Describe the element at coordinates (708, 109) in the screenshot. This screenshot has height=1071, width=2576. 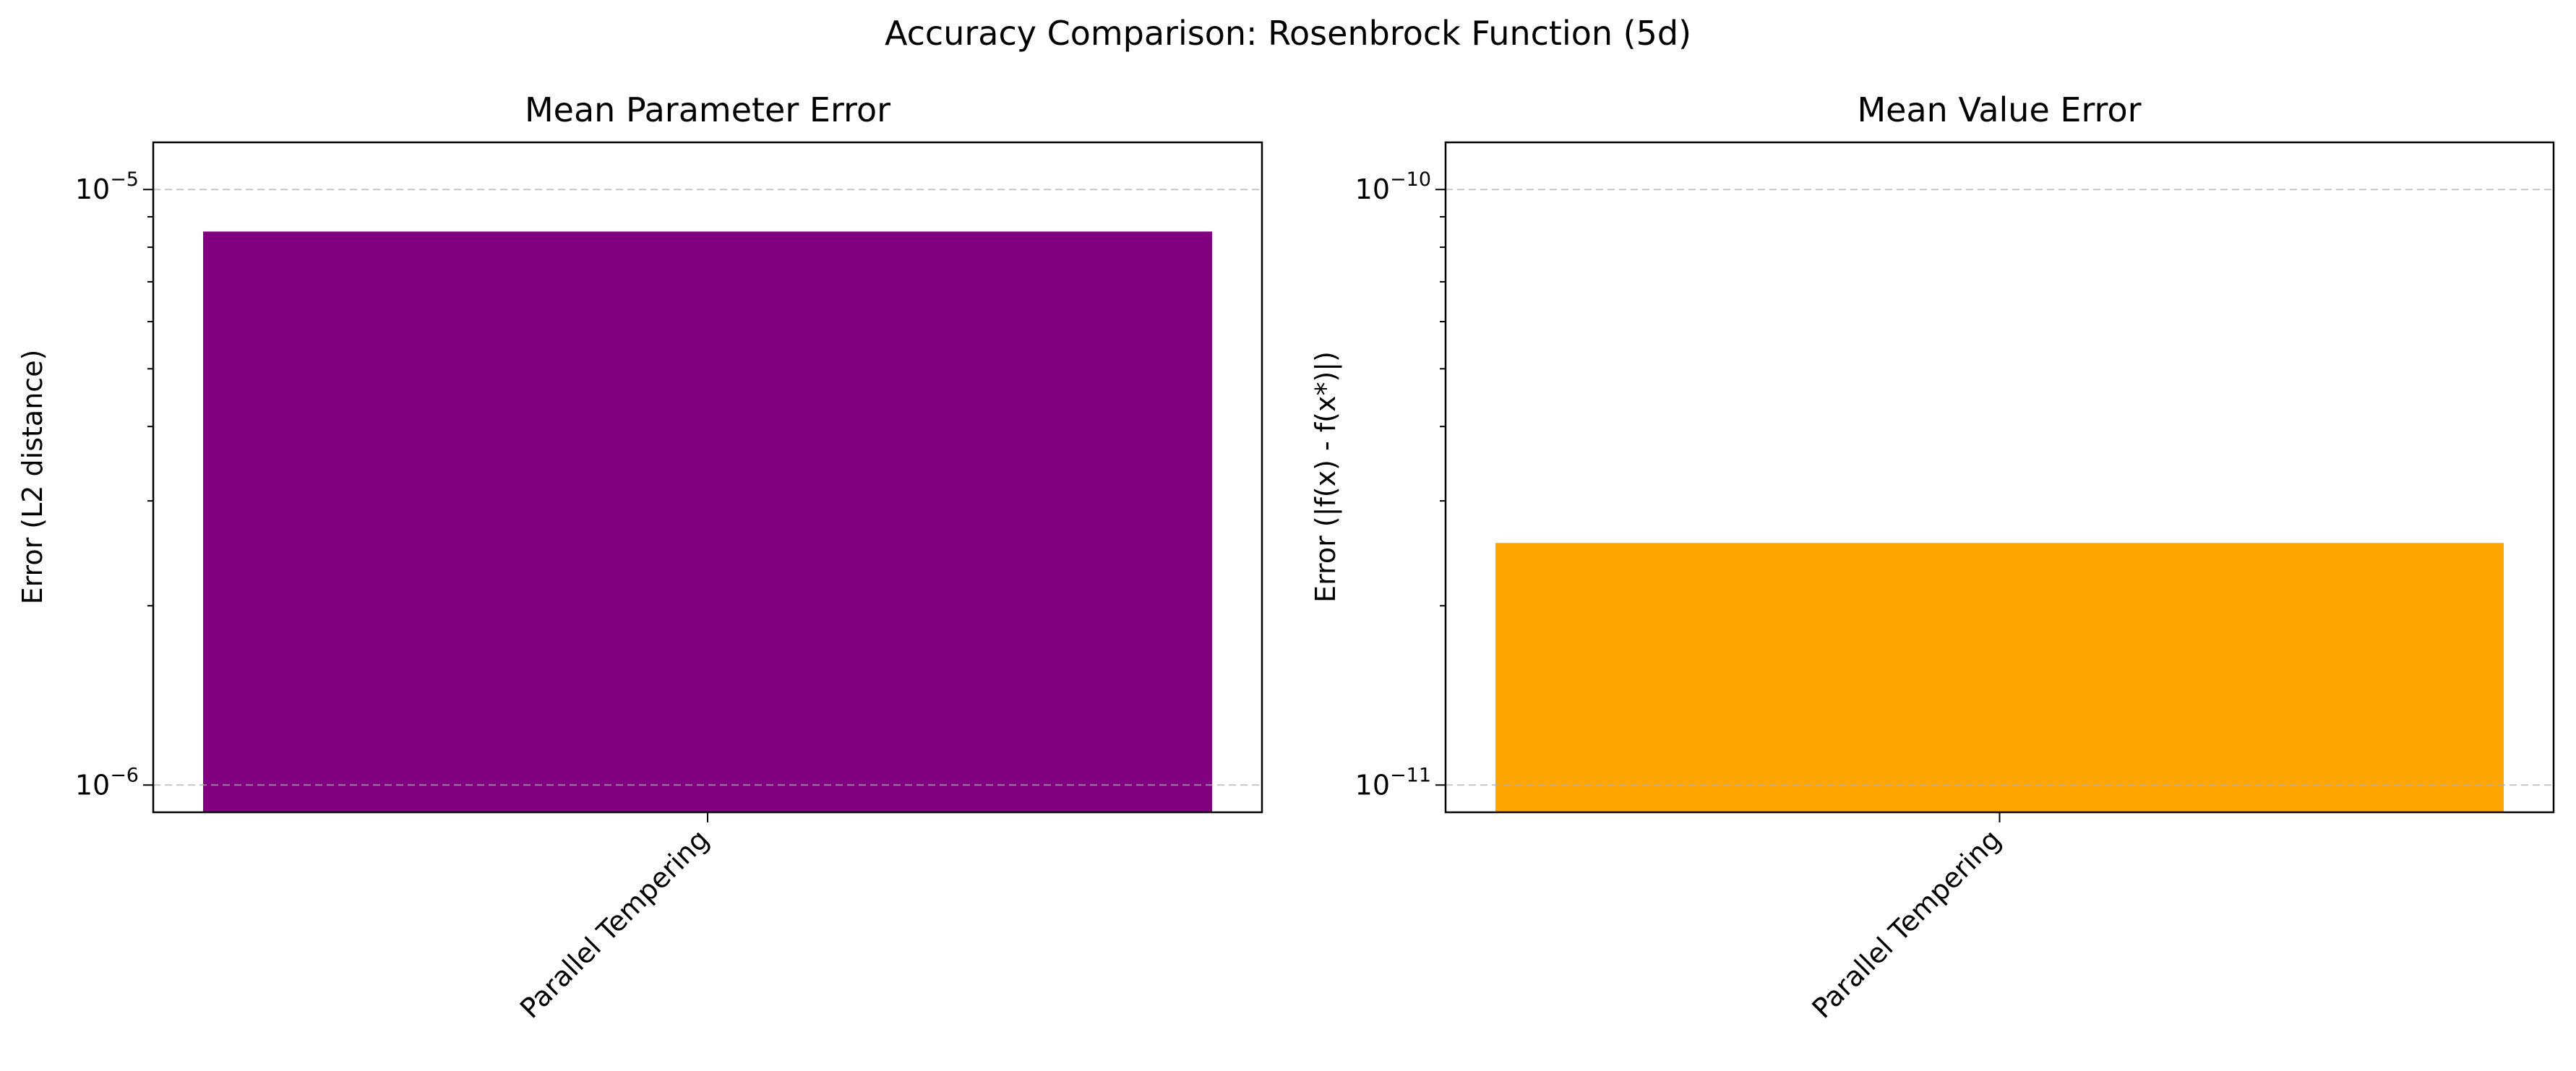
I see `panel-title: Mean Parameter Error` at that location.